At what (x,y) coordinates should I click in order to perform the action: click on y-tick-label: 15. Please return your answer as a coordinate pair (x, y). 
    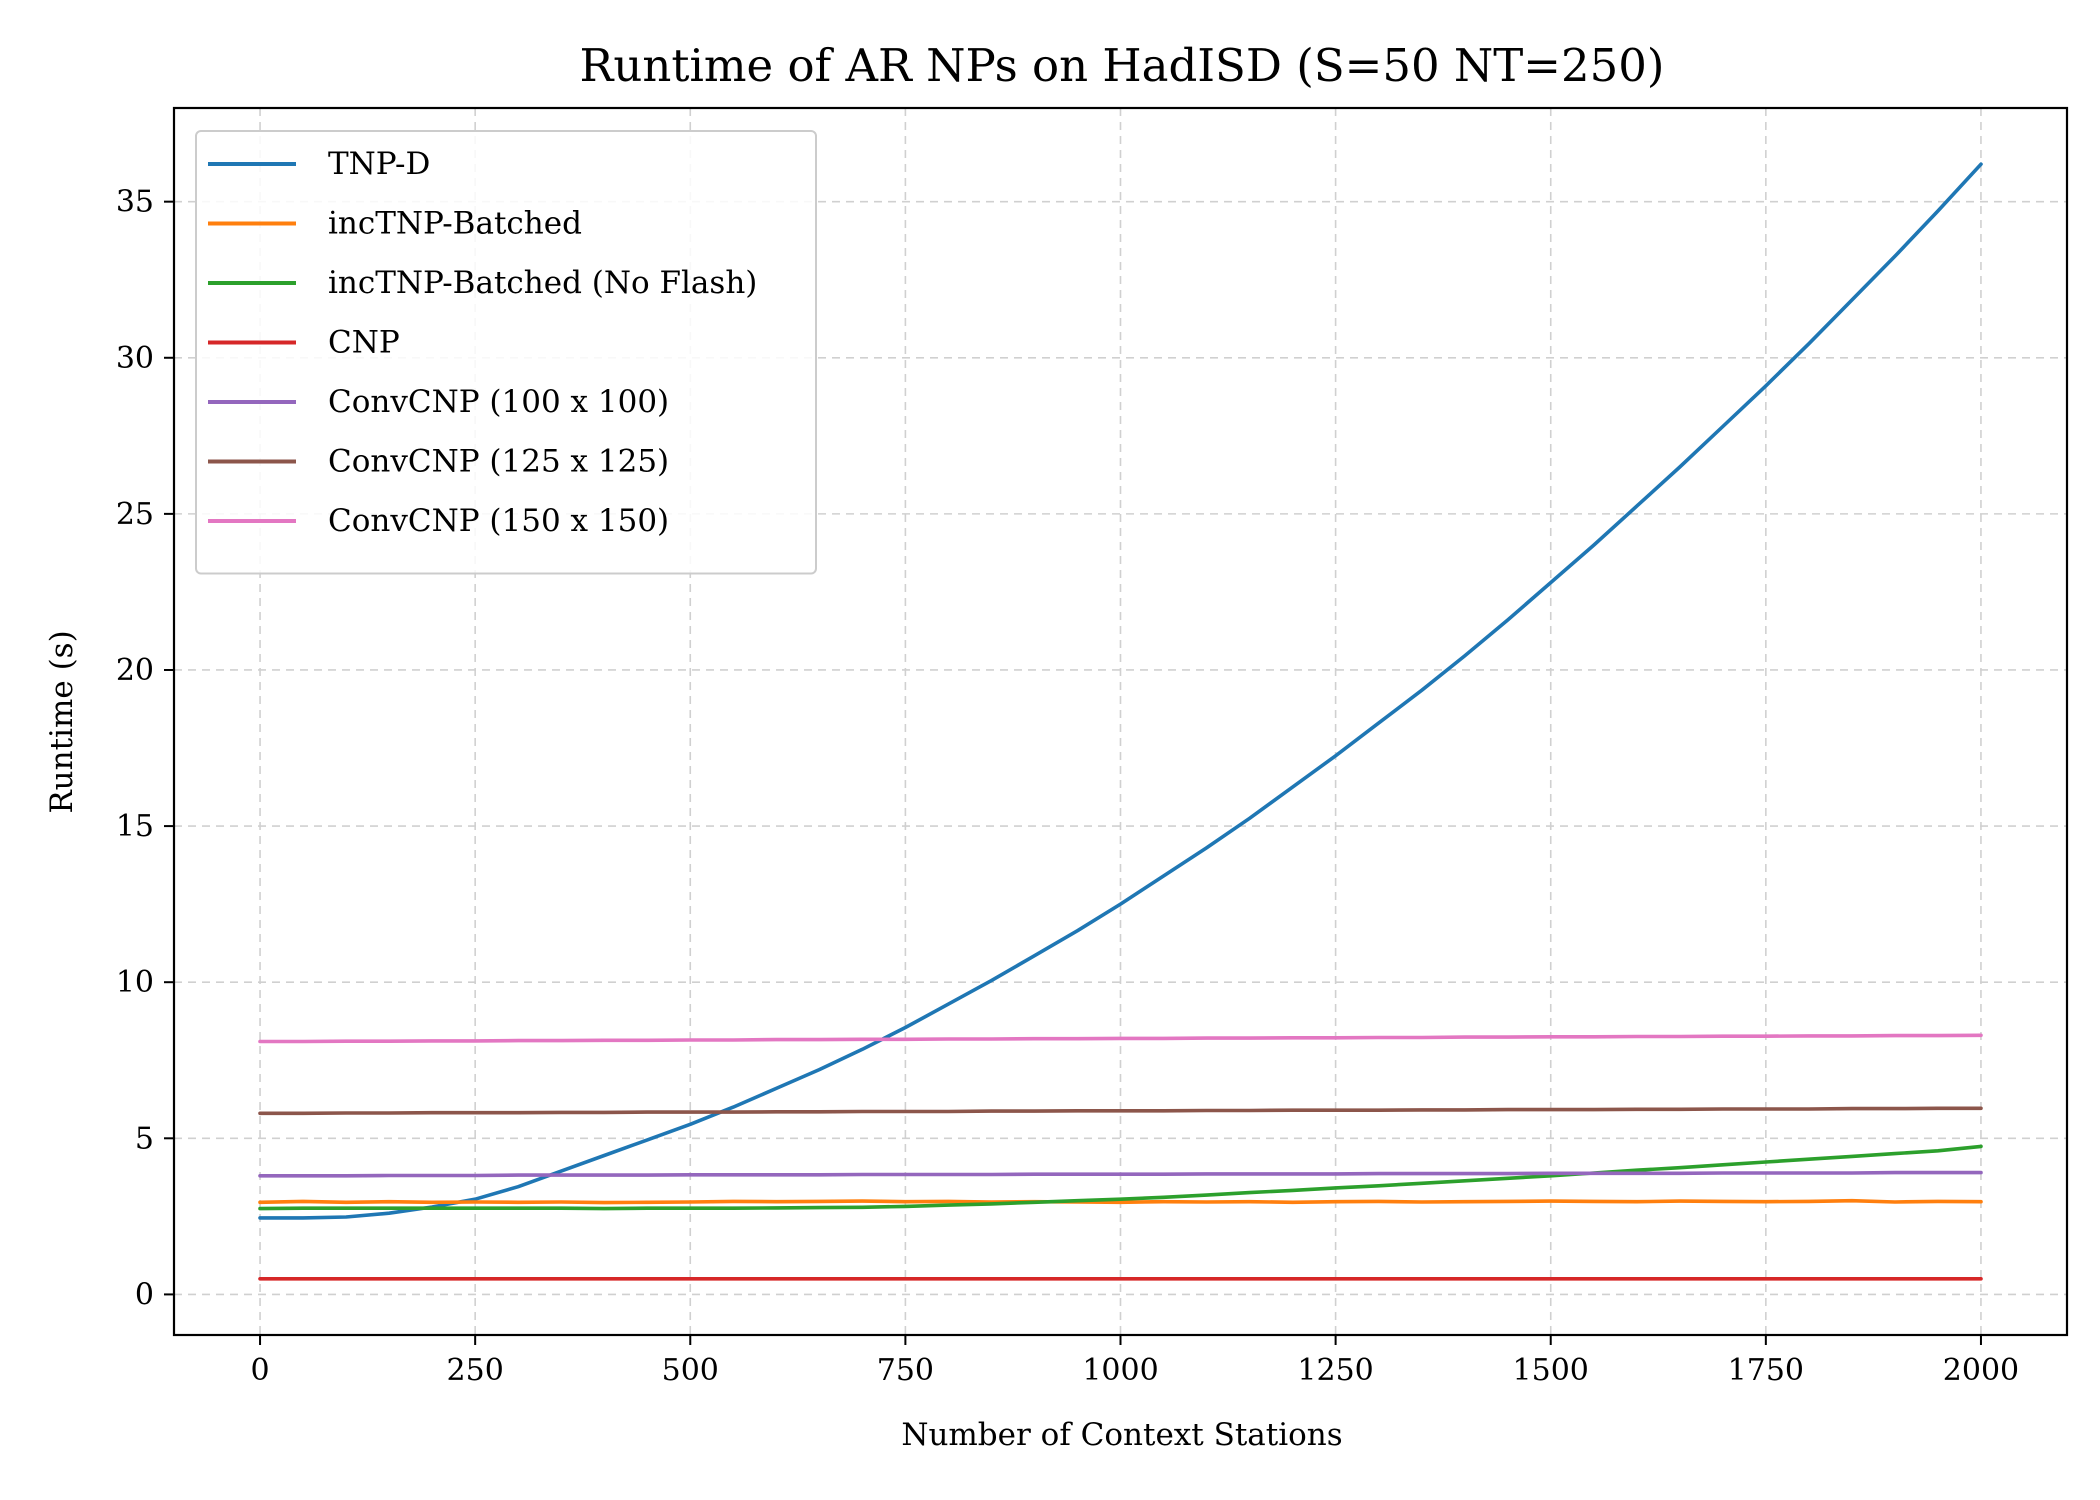
    Looking at the image, I should click on (135, 826).